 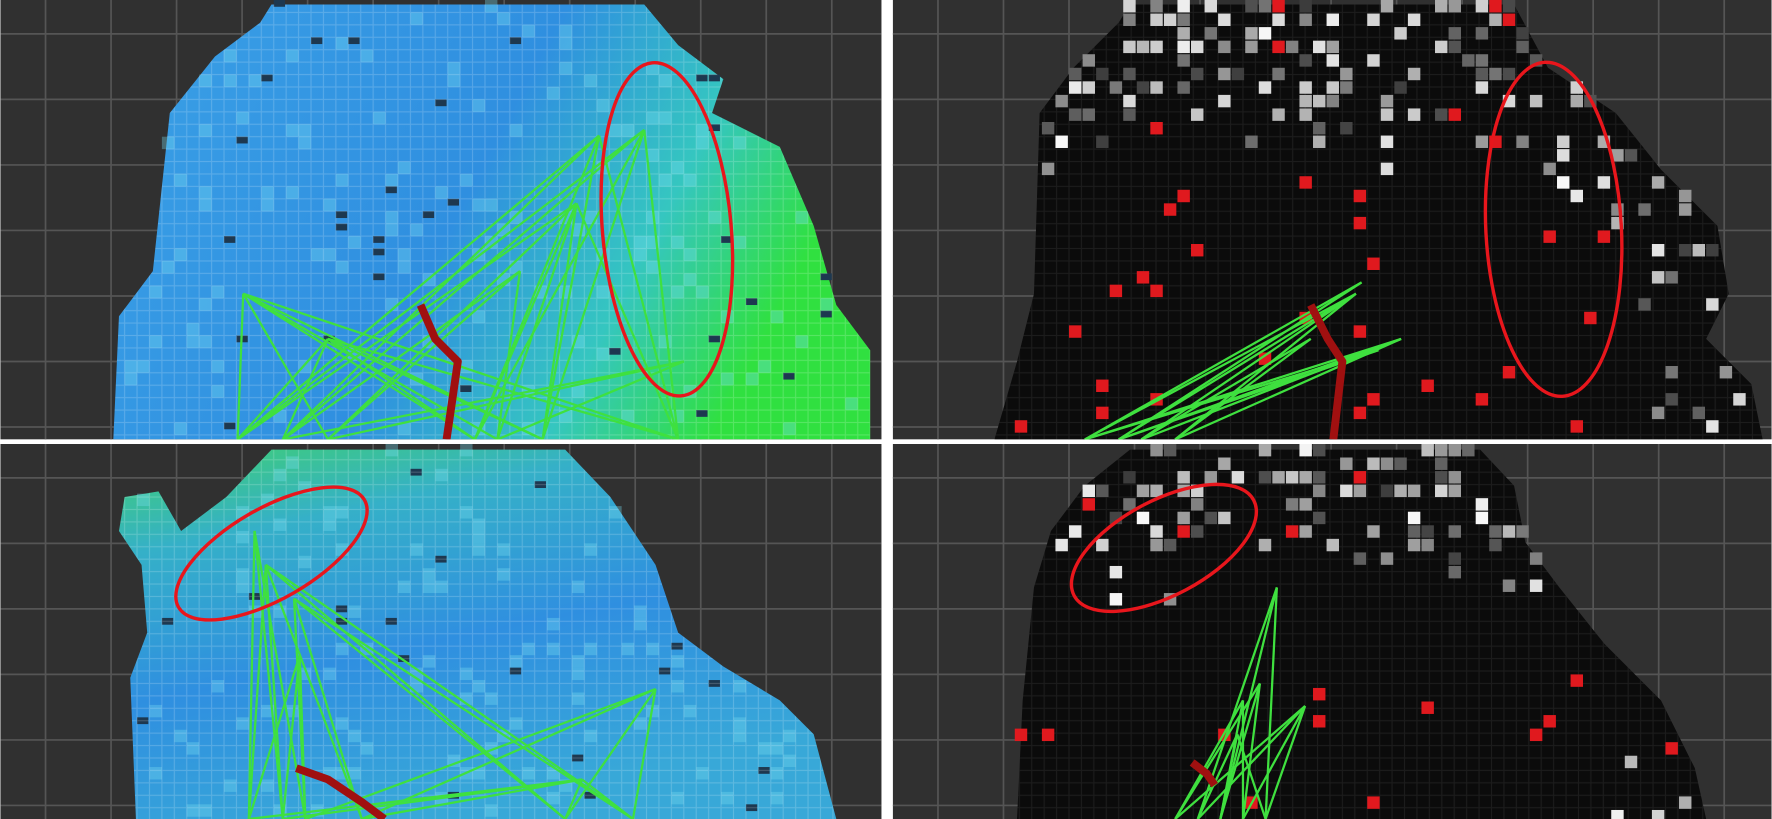 I want to click on highlight-ellipse, so click(x=1164, y=548).